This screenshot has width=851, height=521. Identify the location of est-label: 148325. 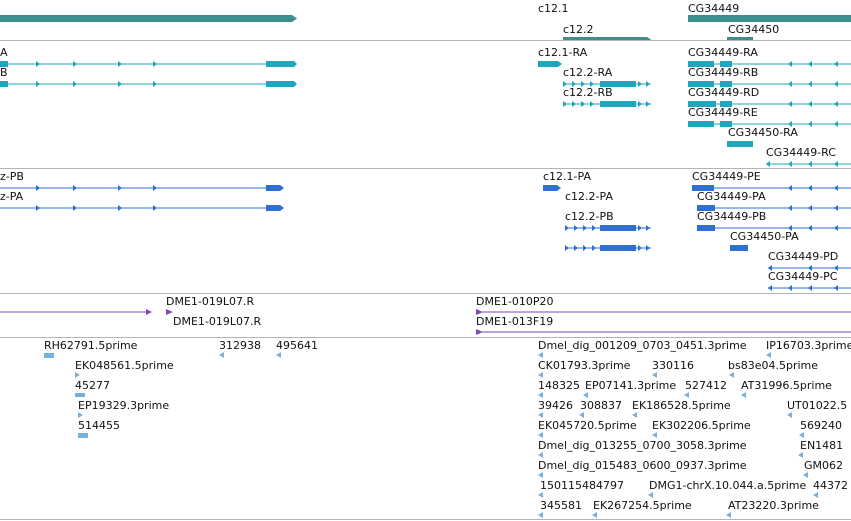
(559, 385).